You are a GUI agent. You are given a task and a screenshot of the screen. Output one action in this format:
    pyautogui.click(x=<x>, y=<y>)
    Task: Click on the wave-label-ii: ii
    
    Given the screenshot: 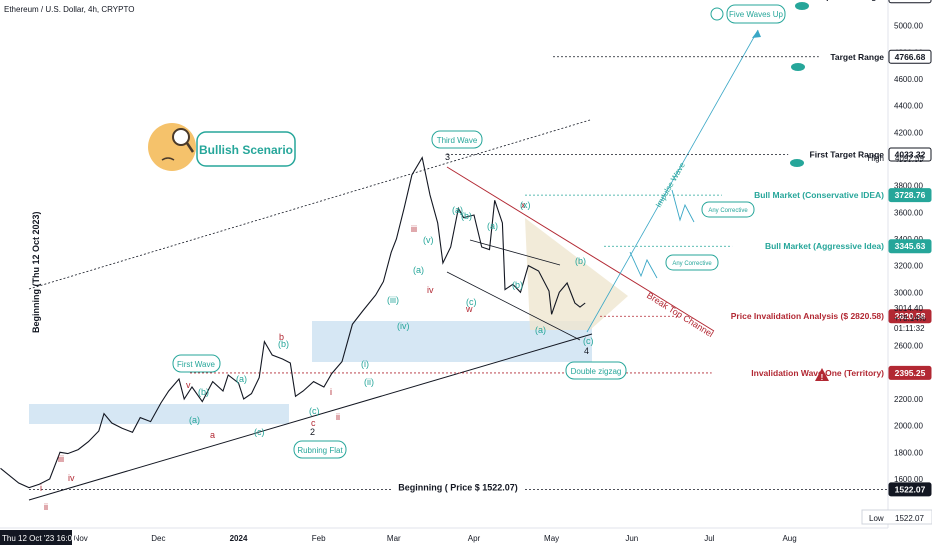 What is the action you would take?
    pyautogui.click(x=46, y=507)
    